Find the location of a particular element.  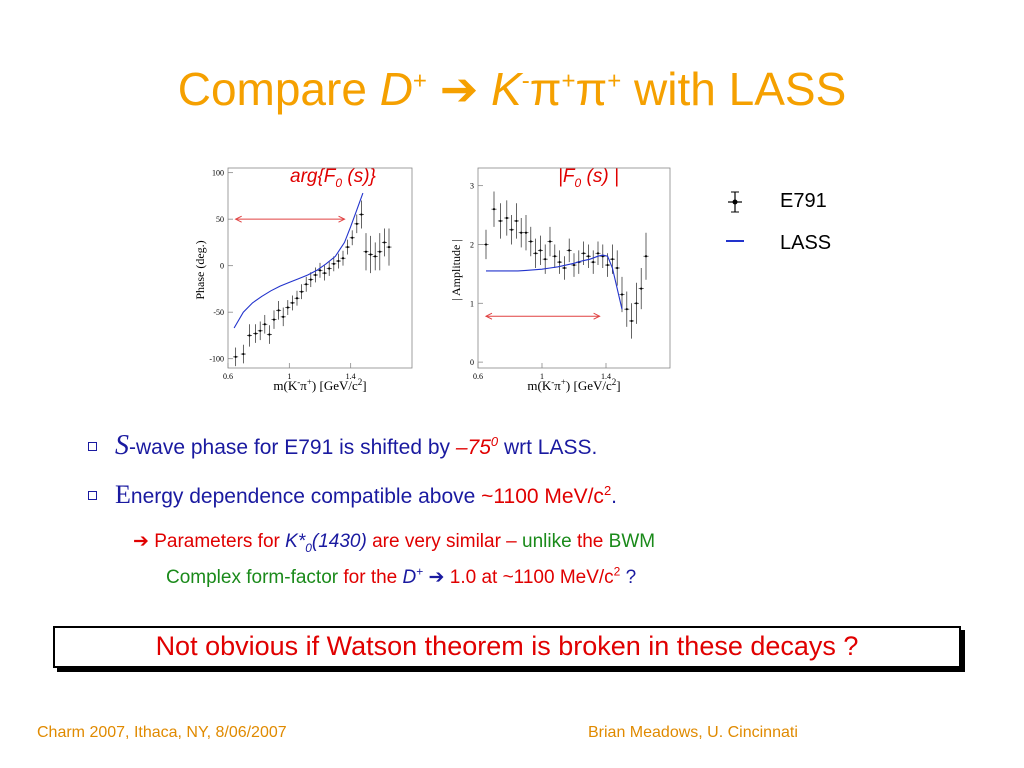

title-pi2-sup: + is located at coordinates (614, 81).